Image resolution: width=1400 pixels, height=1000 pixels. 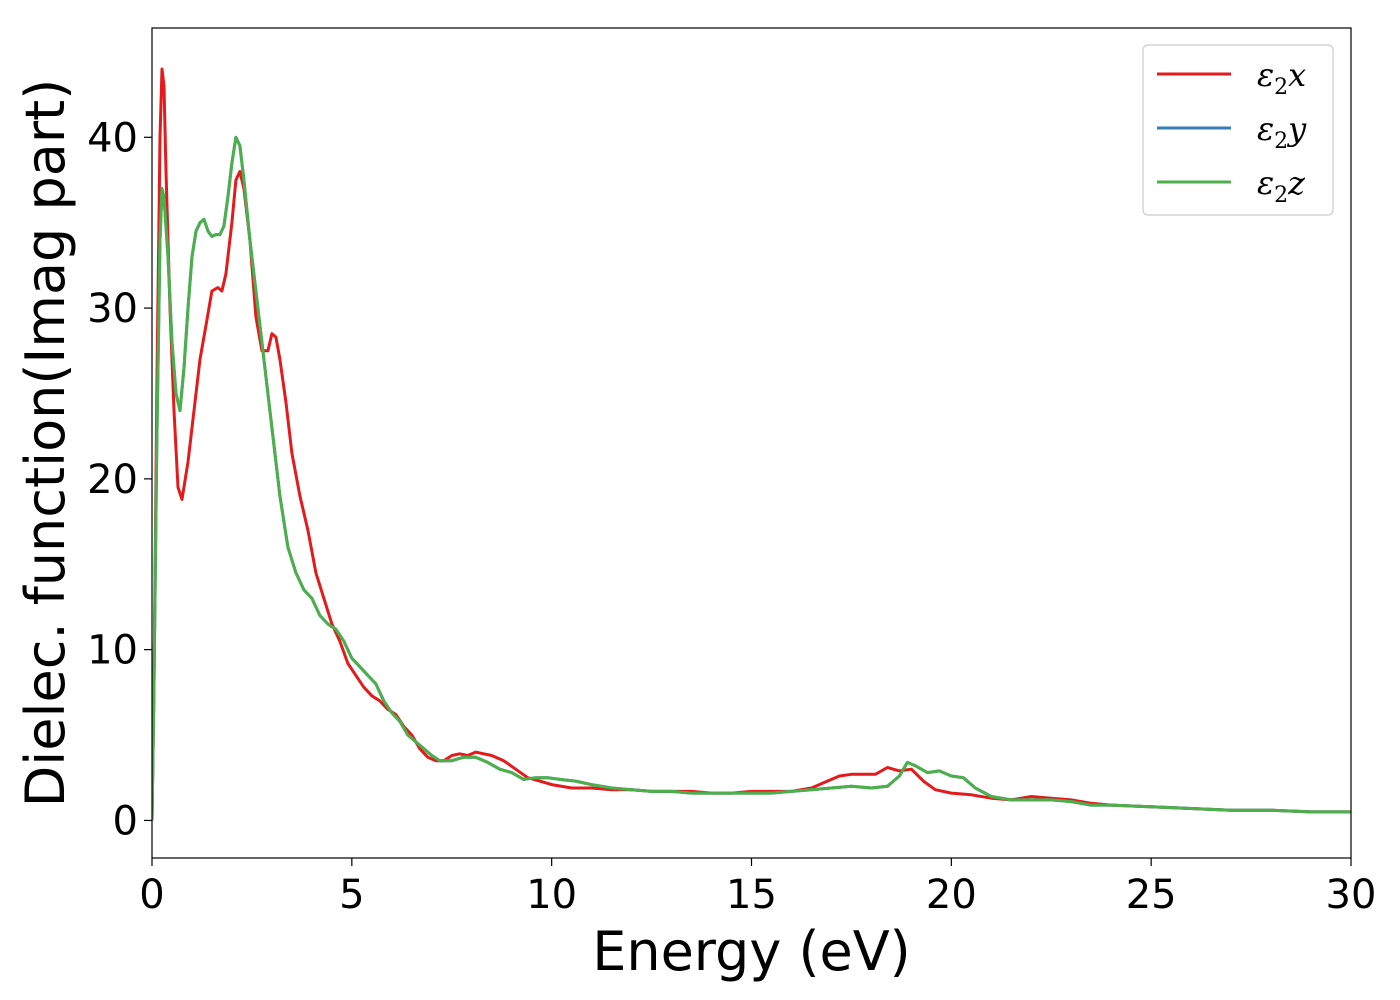 What do you see at coordinates (1351, 895) in the screenshot?
I see `x-tick-label: 30` at bounding box center [1351, 895].